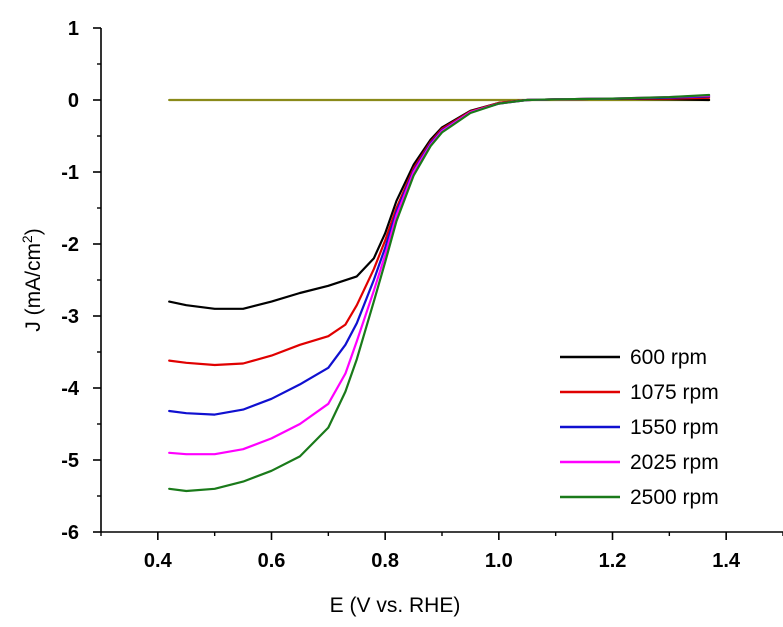 The image size is (783, 627). Describe the element at coordinates (158, 561) in the screenshot. I see `x-tick-label: 0.4` at that location.